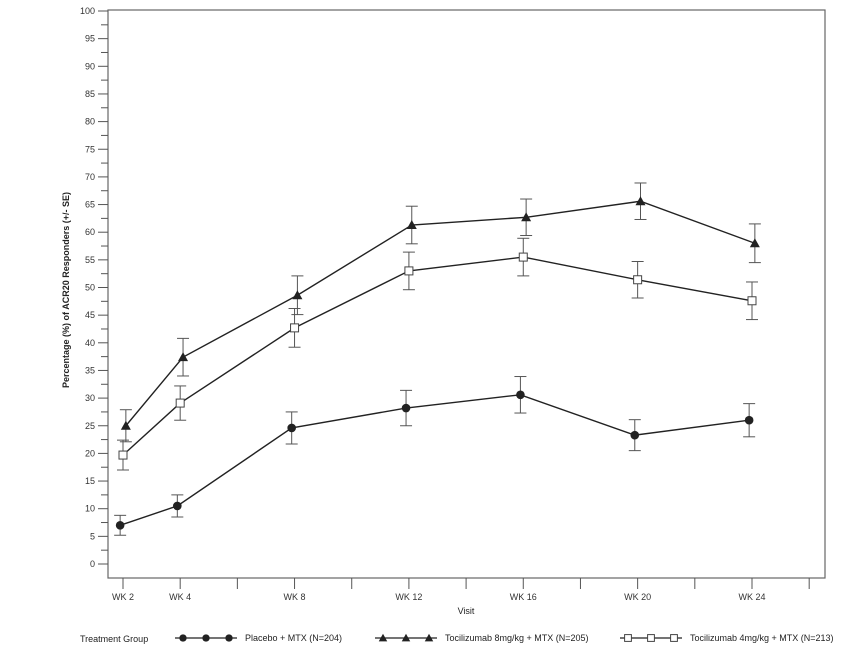  I want to click on x-tick-label: WK 16, so click(523, 597).